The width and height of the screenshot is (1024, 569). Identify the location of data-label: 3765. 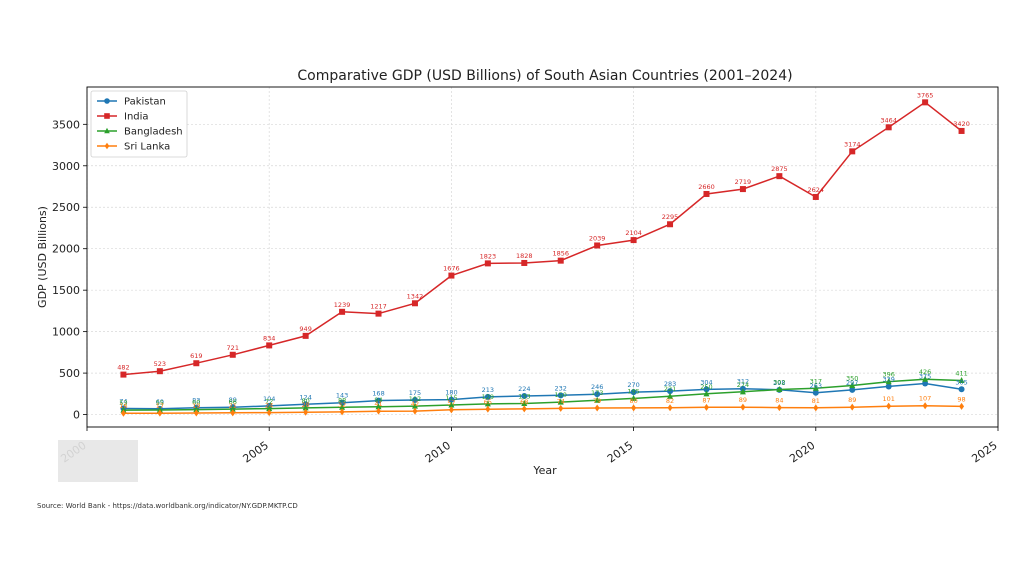
(925, 95).